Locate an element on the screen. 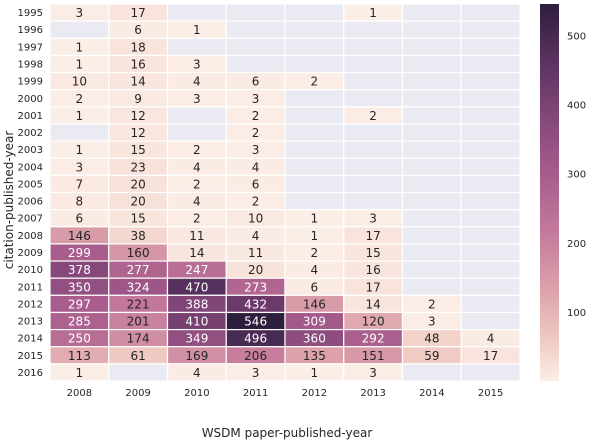 The width and height of the screenshot is (601, 446). y-tick-label: 2015 is located at coordinates (30, 356).